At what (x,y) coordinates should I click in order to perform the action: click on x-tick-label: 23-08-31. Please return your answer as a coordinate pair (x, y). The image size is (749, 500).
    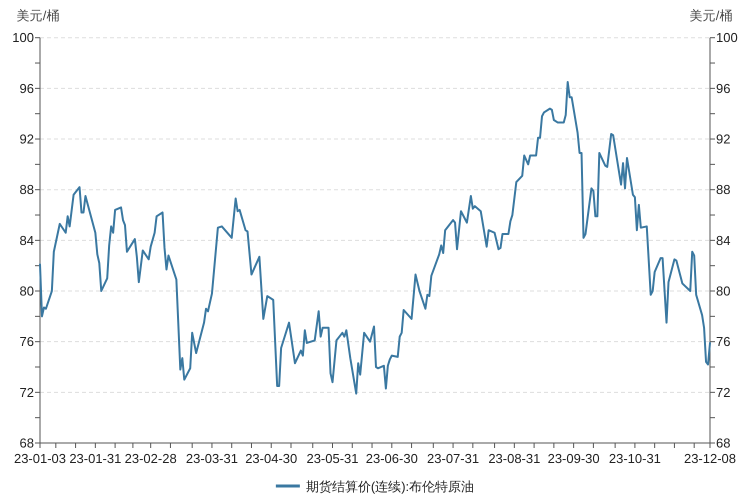
    Looking at the image, I should click on (514, 458).